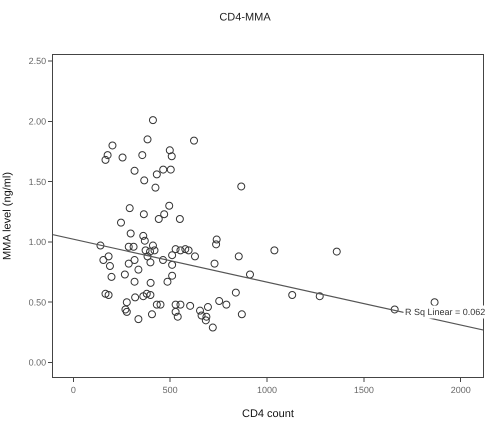  What do you see at coordinates (7, 216) in the screenshot?
I see `y-axis-title: MMA level (ng/ml)` at bounding box center [7, 216].